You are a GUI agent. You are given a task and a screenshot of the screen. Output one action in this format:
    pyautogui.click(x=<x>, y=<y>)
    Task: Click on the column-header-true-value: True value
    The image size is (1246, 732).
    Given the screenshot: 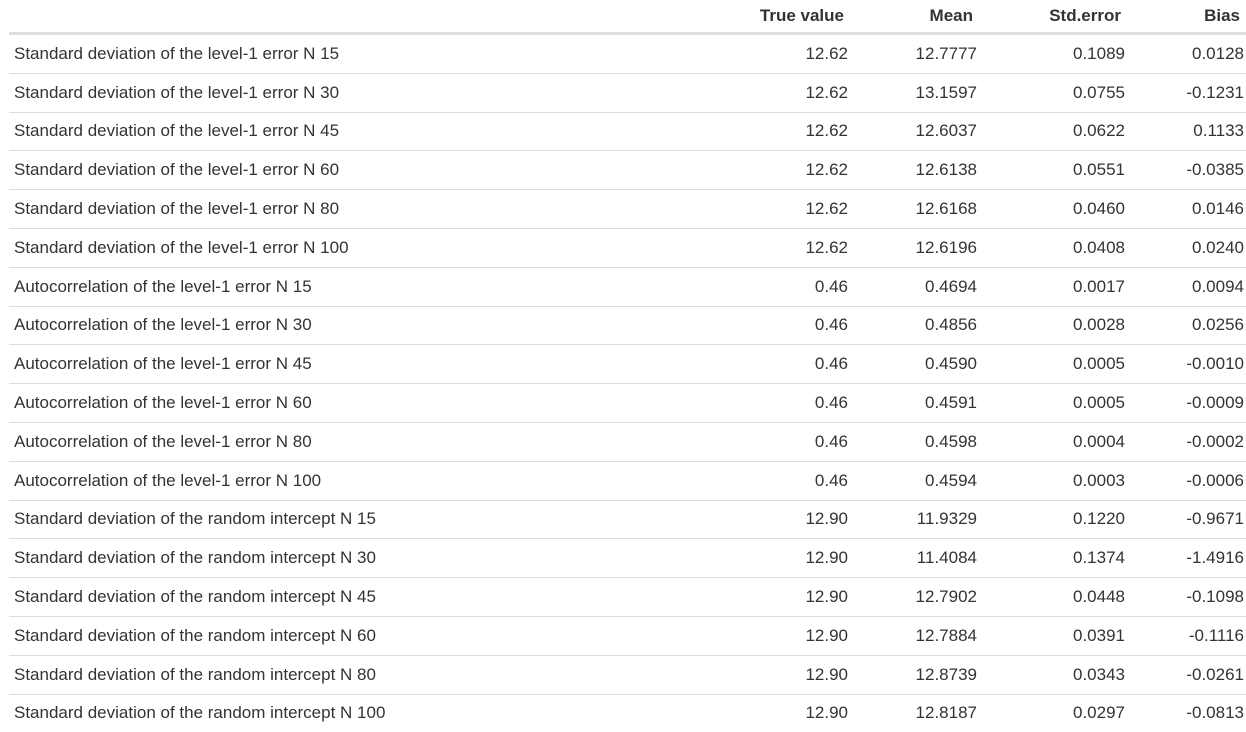 What is the action you would take?
    pyautogui.click(x=773, y=17)
    